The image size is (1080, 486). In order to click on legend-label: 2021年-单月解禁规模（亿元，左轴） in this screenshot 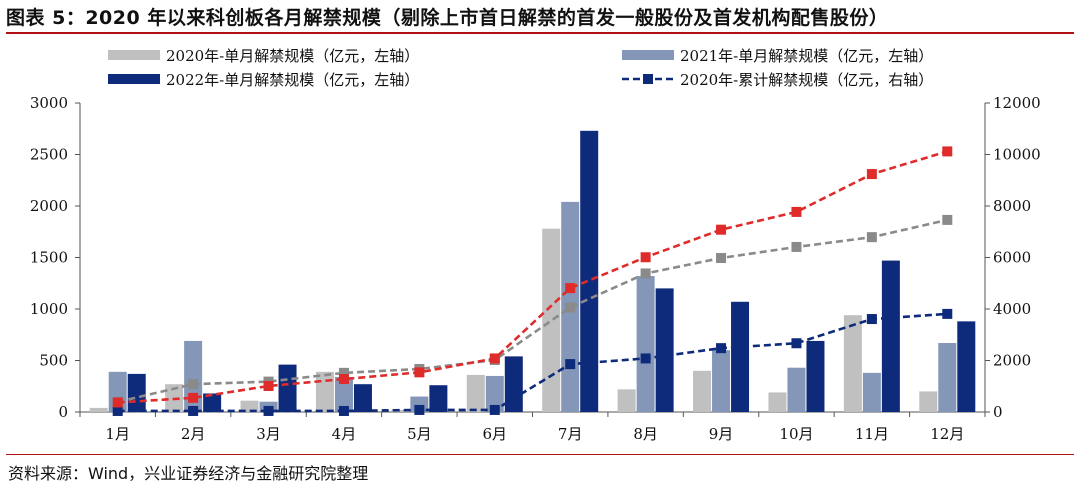, I will do `click(806, 56)`.